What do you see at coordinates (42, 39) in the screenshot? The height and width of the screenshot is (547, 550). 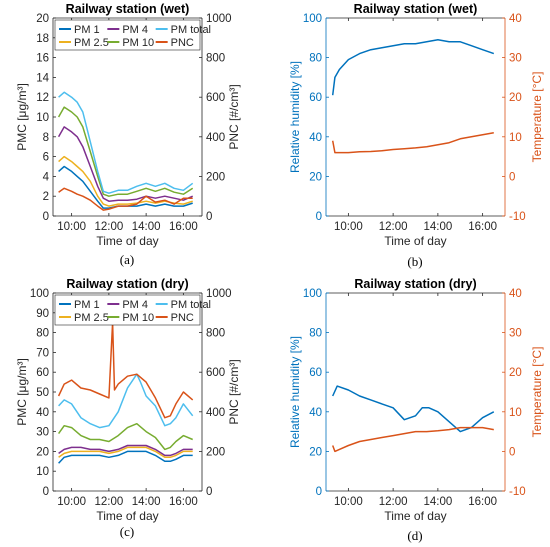 I see `y-tick-label-left: 18` at bounding box center [42, 39].